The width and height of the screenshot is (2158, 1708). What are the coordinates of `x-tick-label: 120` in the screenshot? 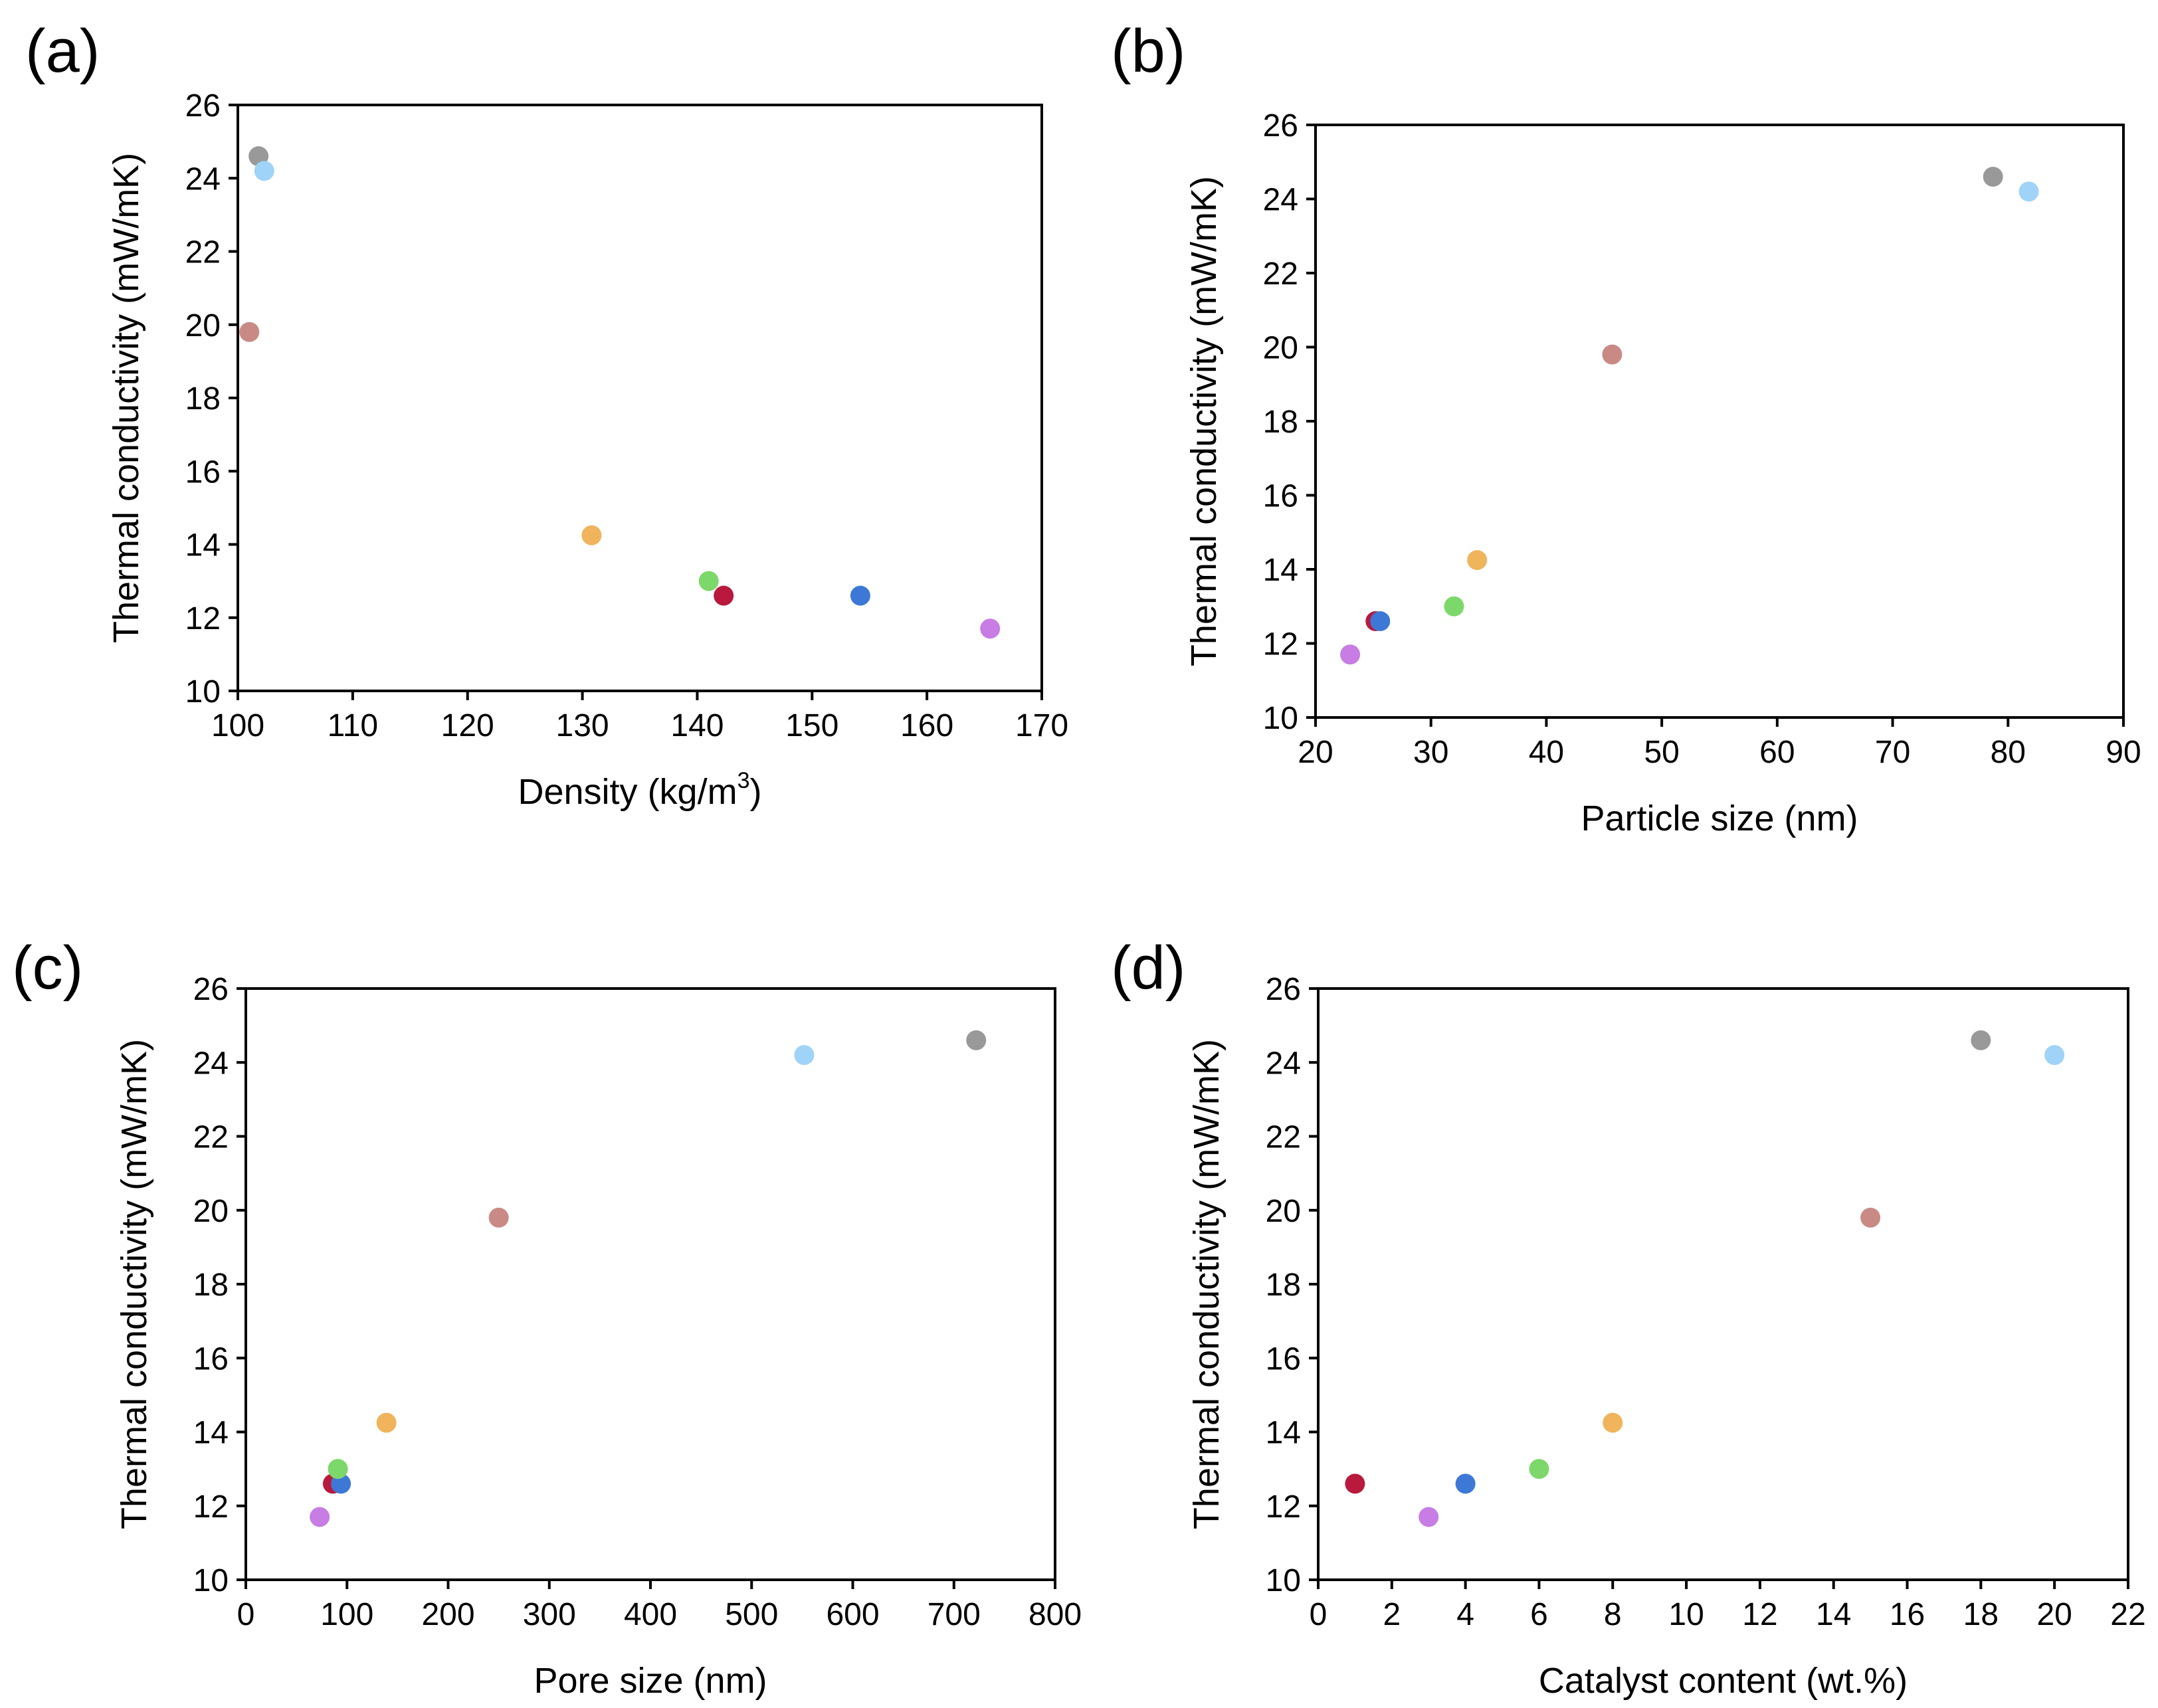 It's located at (467, 726).